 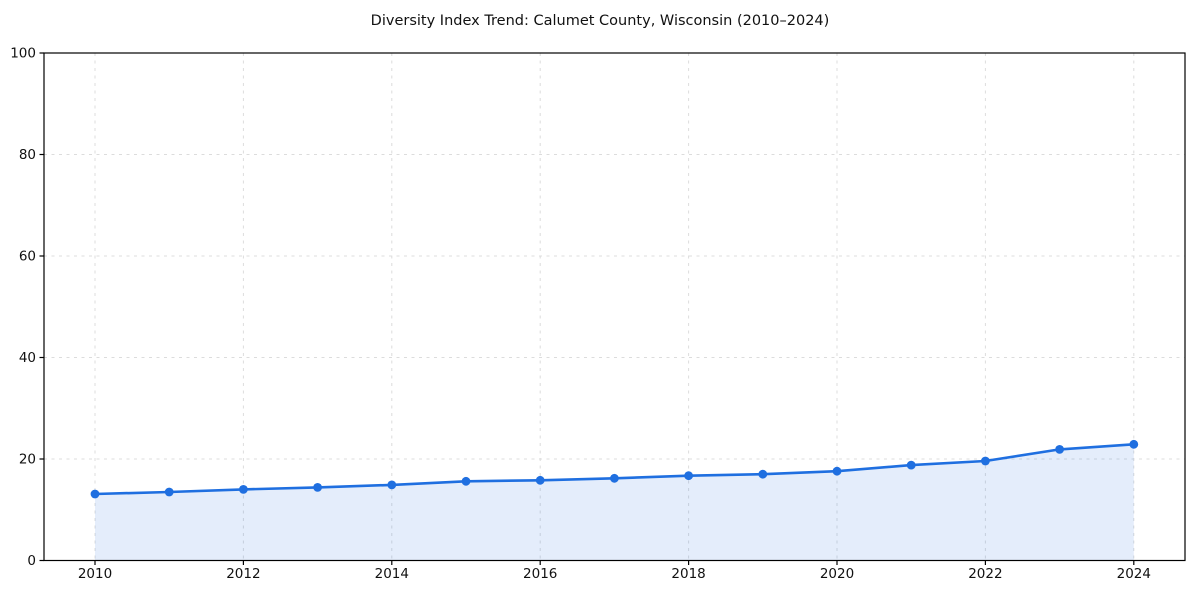 What do you see at coordinates (27, 257) in the screenshot?
I see `y-tick-label: 60` at bounding box center [27, 257].